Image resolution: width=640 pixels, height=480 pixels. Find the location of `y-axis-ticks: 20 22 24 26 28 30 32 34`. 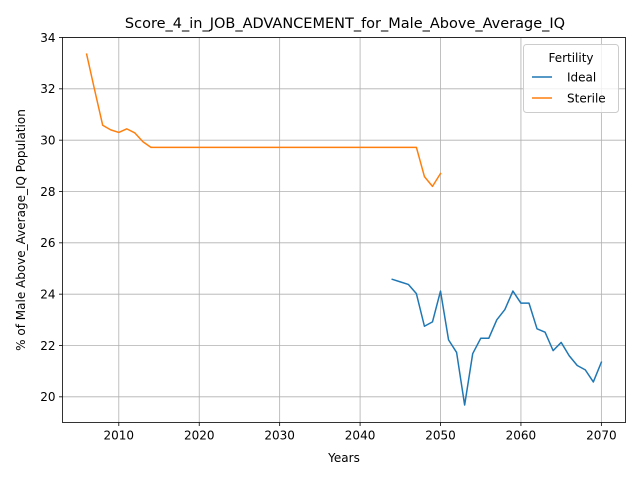

y-axis-ticks: 20 22 24 26 28 30 32 34 is located at coordinates (51, 217).